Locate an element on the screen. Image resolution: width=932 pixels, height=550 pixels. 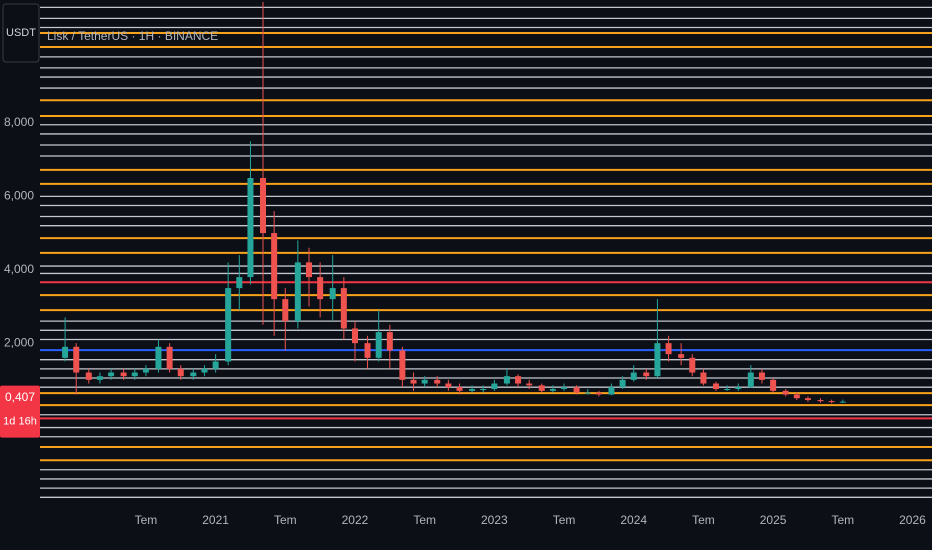
x-tick-label: 2025 is located at coordinates (773, 520).